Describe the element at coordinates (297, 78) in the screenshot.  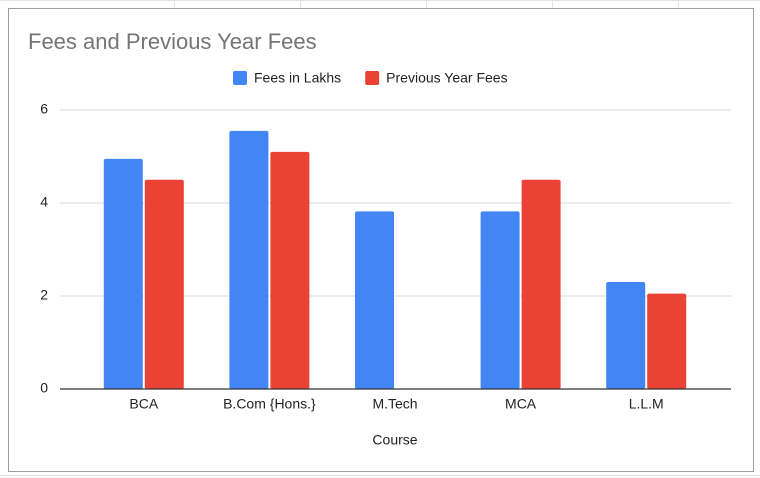
I see `legend-label: Fees in Lakhs` at that location.